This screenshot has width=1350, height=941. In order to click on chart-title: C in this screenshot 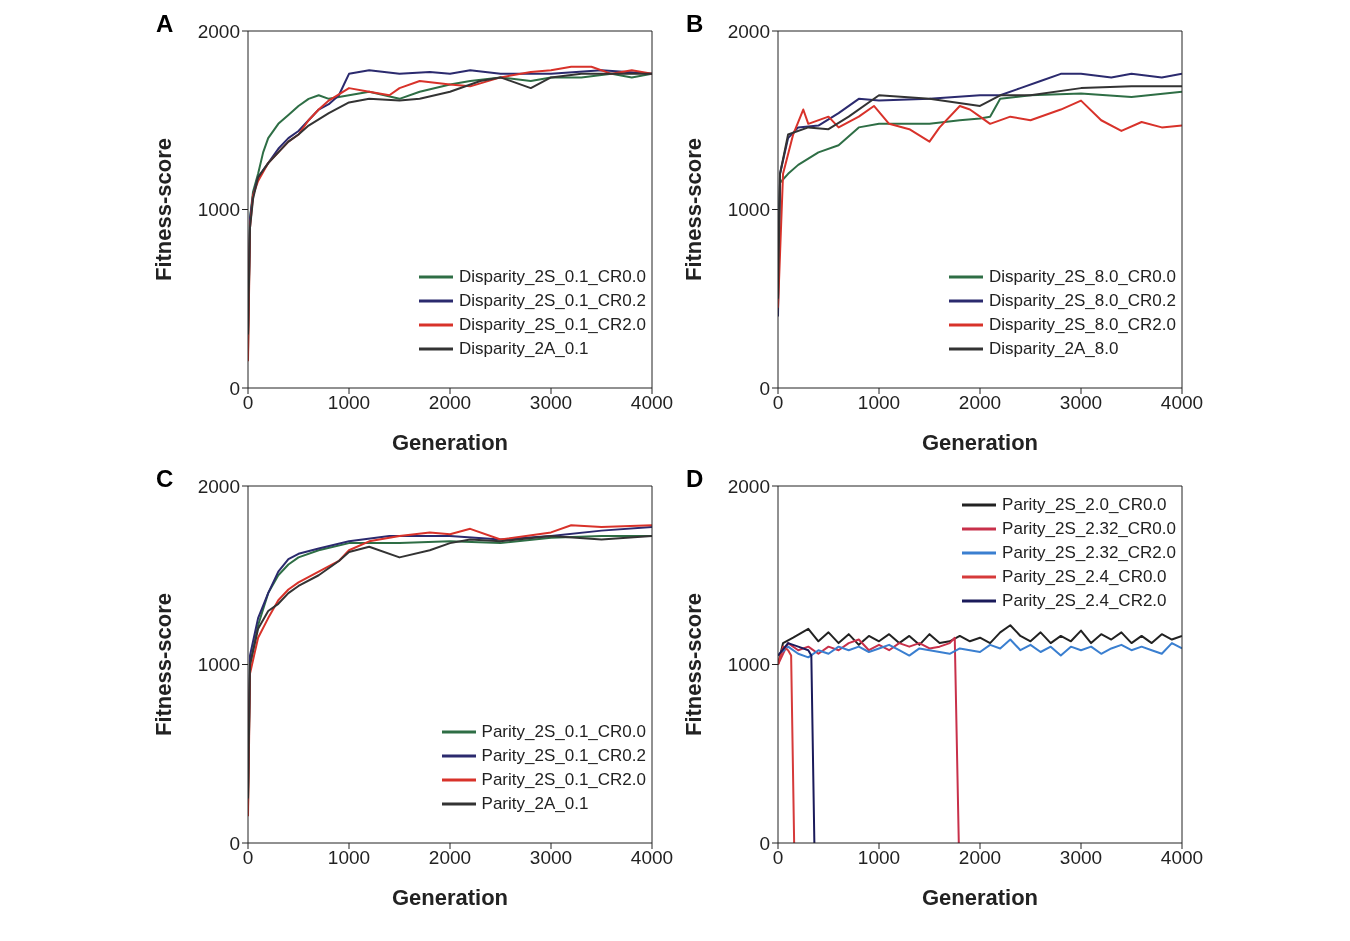, I will do `click(165, 479)`.